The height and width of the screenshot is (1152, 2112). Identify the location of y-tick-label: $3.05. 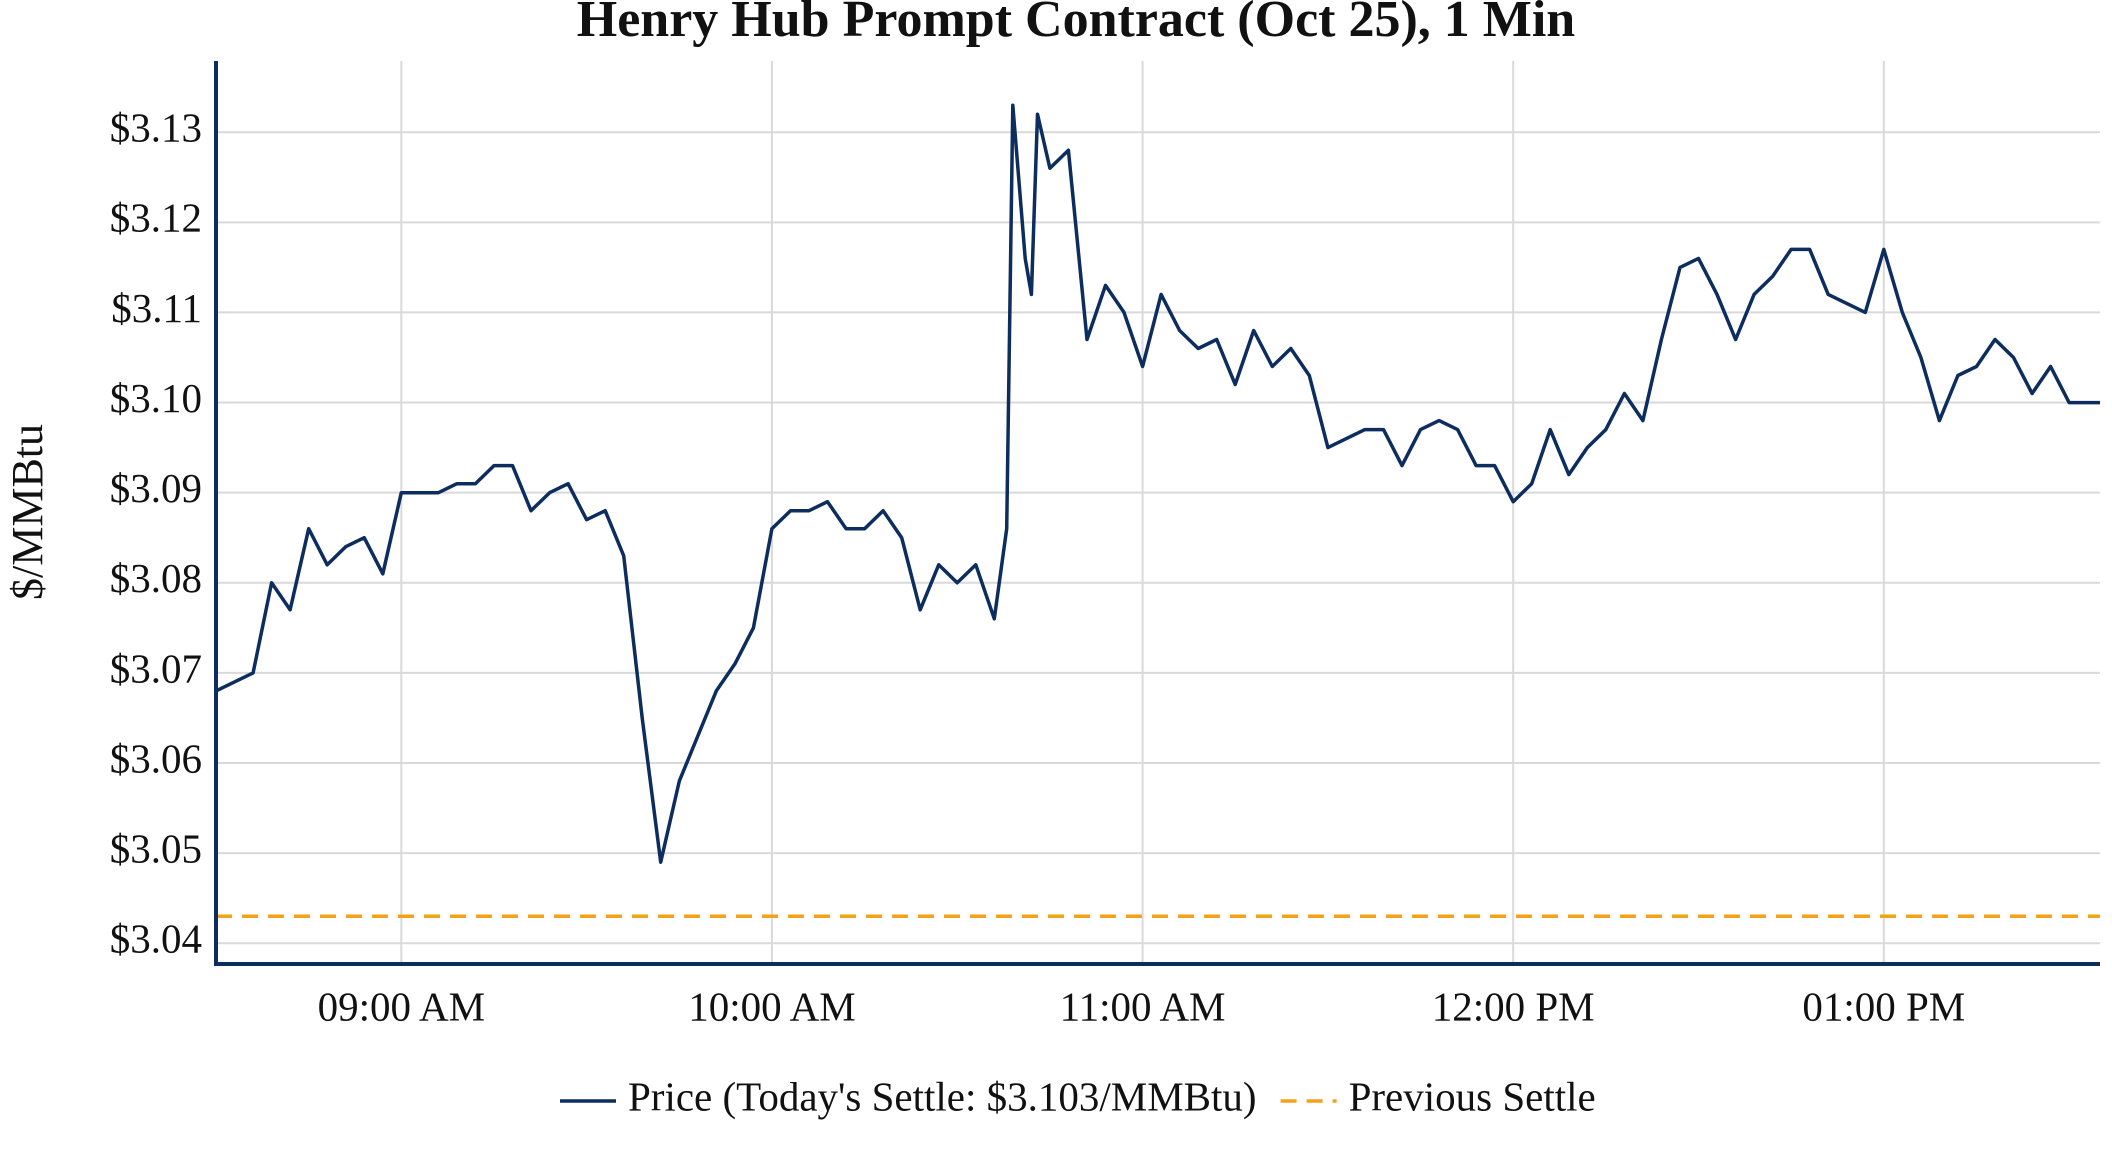
(156, 849).